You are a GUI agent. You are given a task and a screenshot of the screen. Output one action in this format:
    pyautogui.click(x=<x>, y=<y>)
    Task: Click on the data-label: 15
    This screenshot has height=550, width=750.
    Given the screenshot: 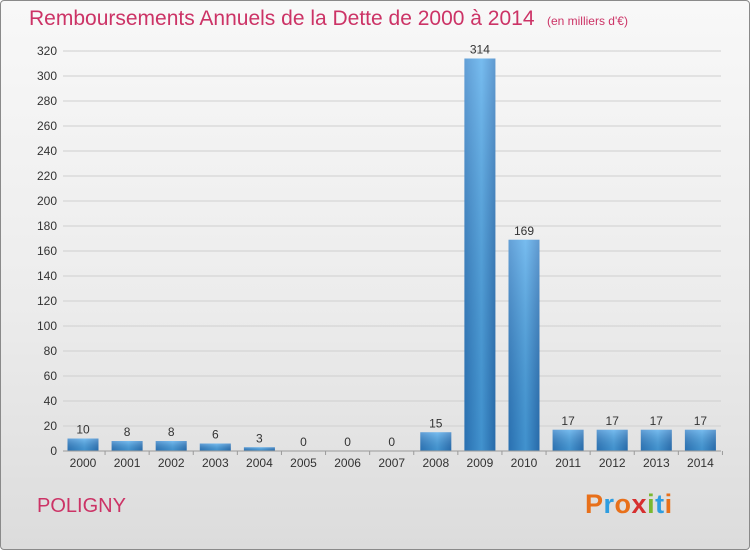 What is the action you would take?
    pyautogui.click(x=436, y=423)
    